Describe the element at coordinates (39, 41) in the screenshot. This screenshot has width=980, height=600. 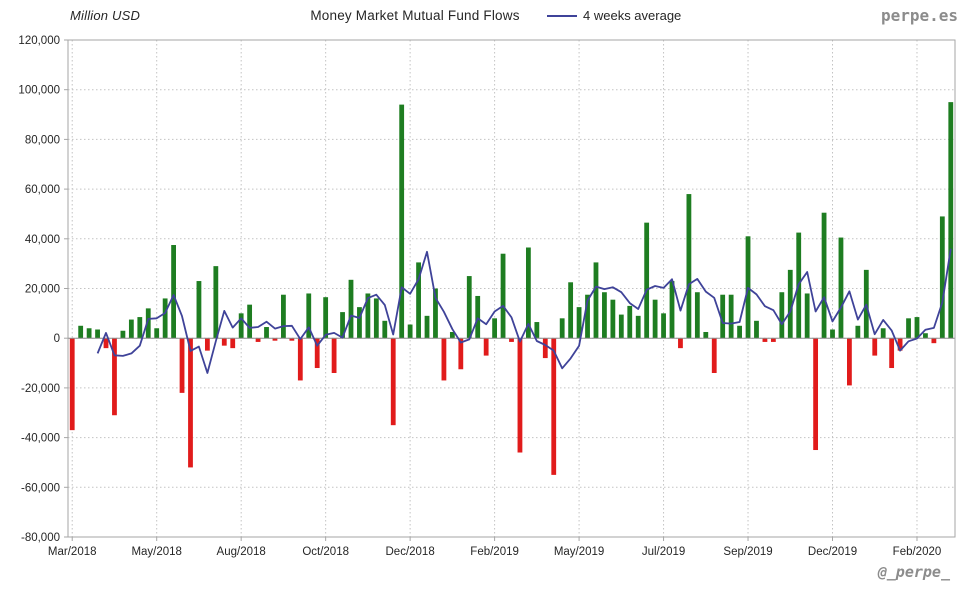
I see `svg-text: 120,000` at that location.